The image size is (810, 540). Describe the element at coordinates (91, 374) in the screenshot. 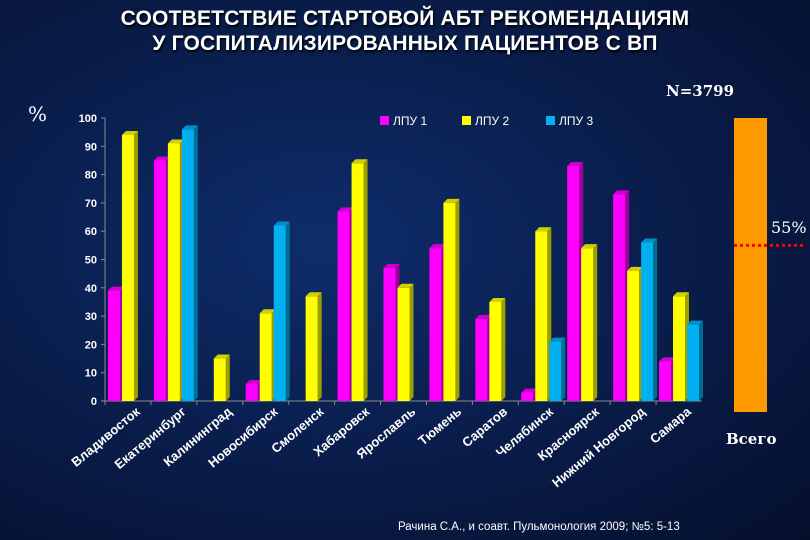

I see `y-tick-label: 10` at that location.